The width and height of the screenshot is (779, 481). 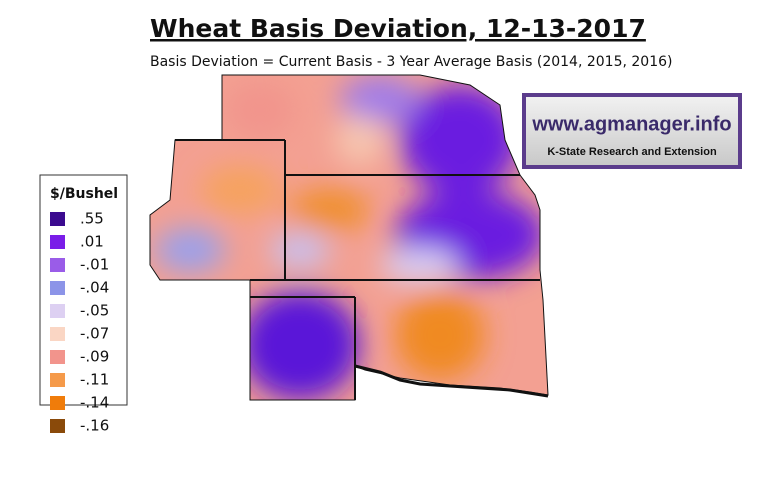 What do you see at coordinates (632, 152) in the screenshot?
I see `logo-org: K-State Research and Extension` at bounding box center [632, 152].